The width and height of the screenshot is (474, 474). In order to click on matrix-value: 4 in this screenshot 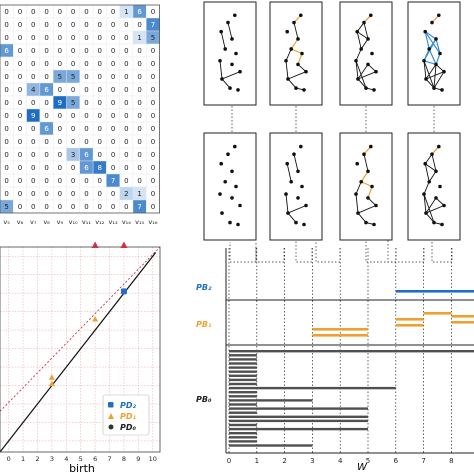, I will do `click(33, 90)`.